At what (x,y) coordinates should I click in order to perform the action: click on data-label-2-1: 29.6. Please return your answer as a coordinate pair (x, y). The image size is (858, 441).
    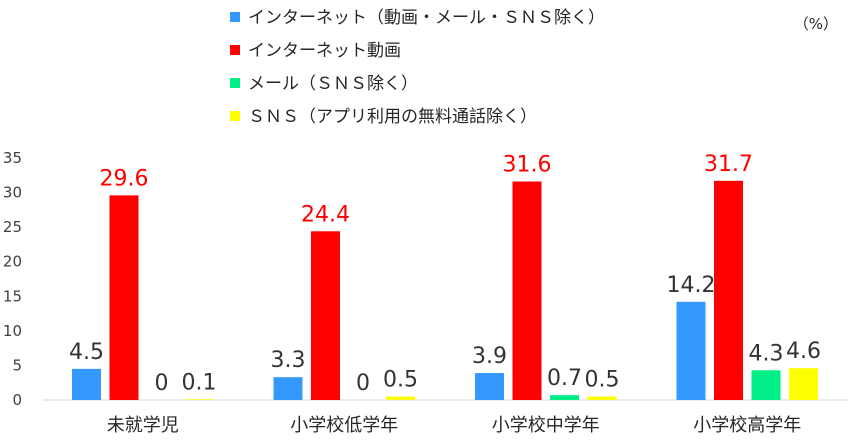
    Looking at the image, I should click on (124, 178).